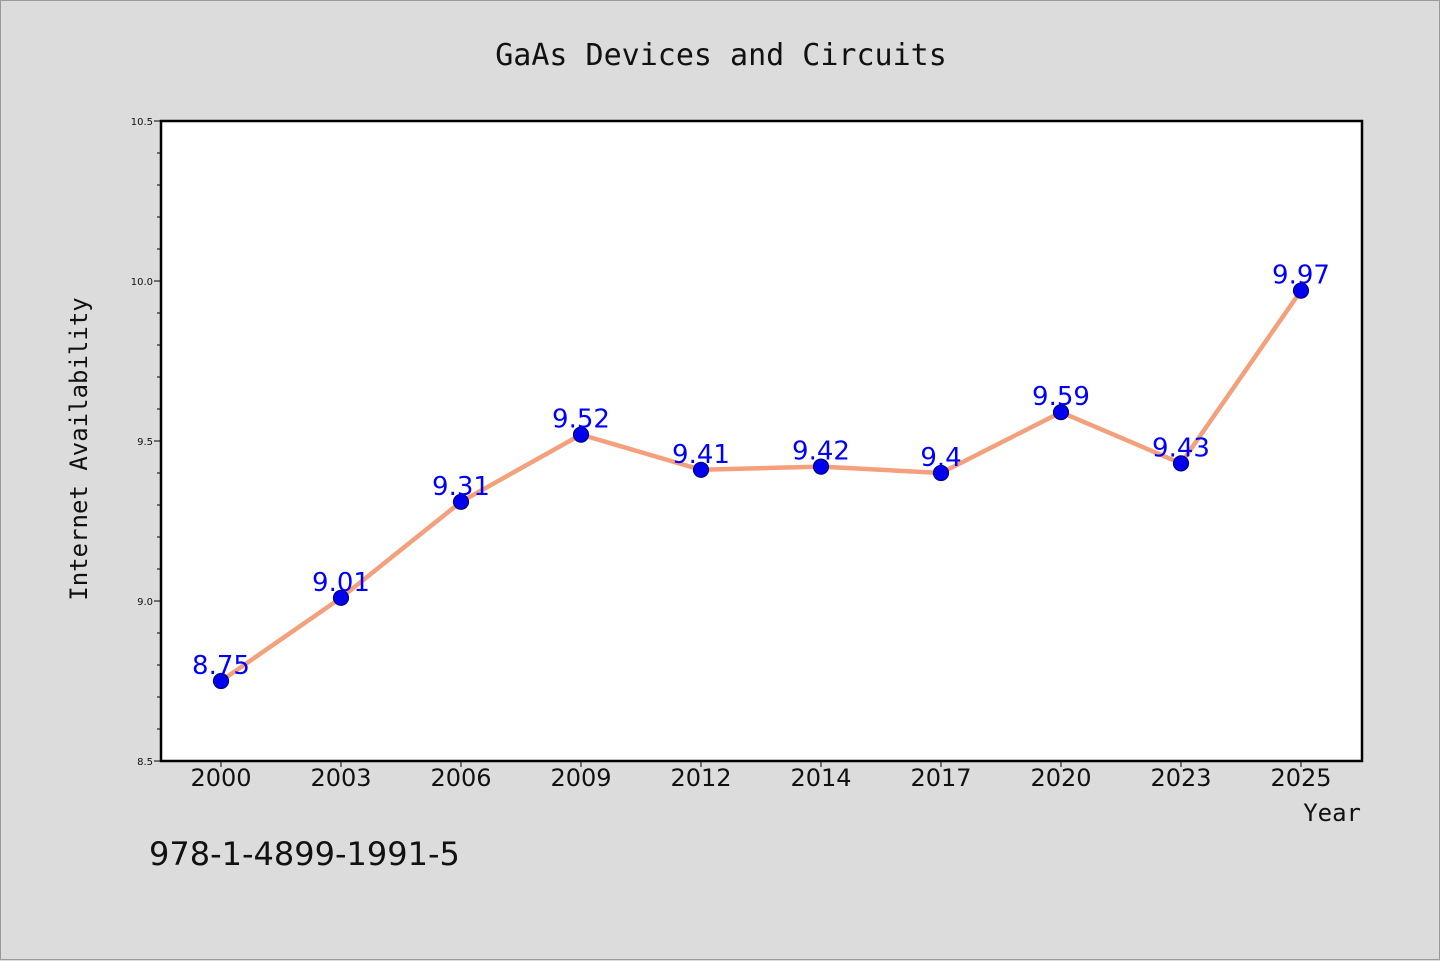  What do you see at coordinates (580, 778) in the screenshot?
I see `x-tick-label: 2009` at bounding box center [580, 778].